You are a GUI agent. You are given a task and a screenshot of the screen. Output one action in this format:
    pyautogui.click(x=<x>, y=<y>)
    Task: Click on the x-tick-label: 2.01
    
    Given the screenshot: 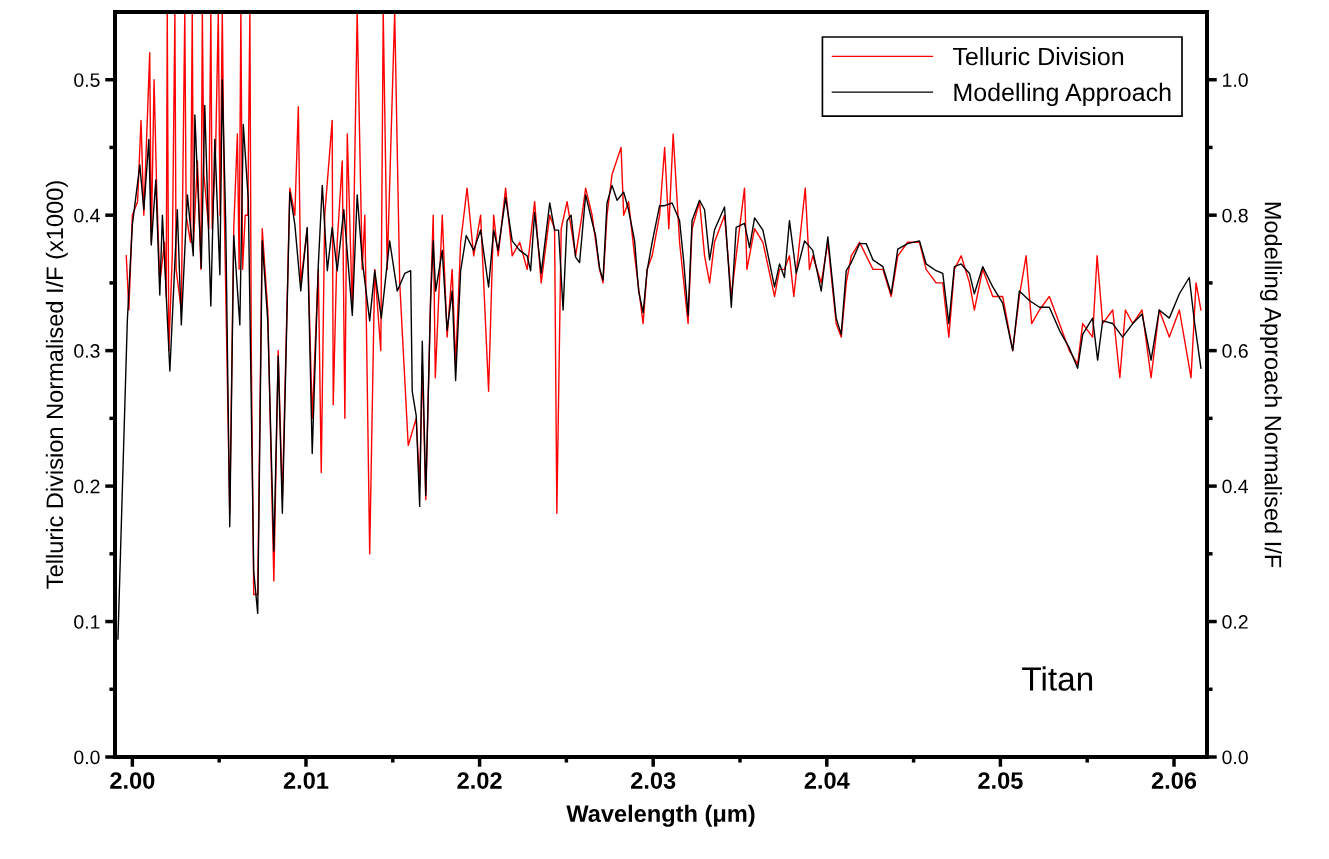 What is the action you would take?
    pyautogui.click(x=306, y=780)
    